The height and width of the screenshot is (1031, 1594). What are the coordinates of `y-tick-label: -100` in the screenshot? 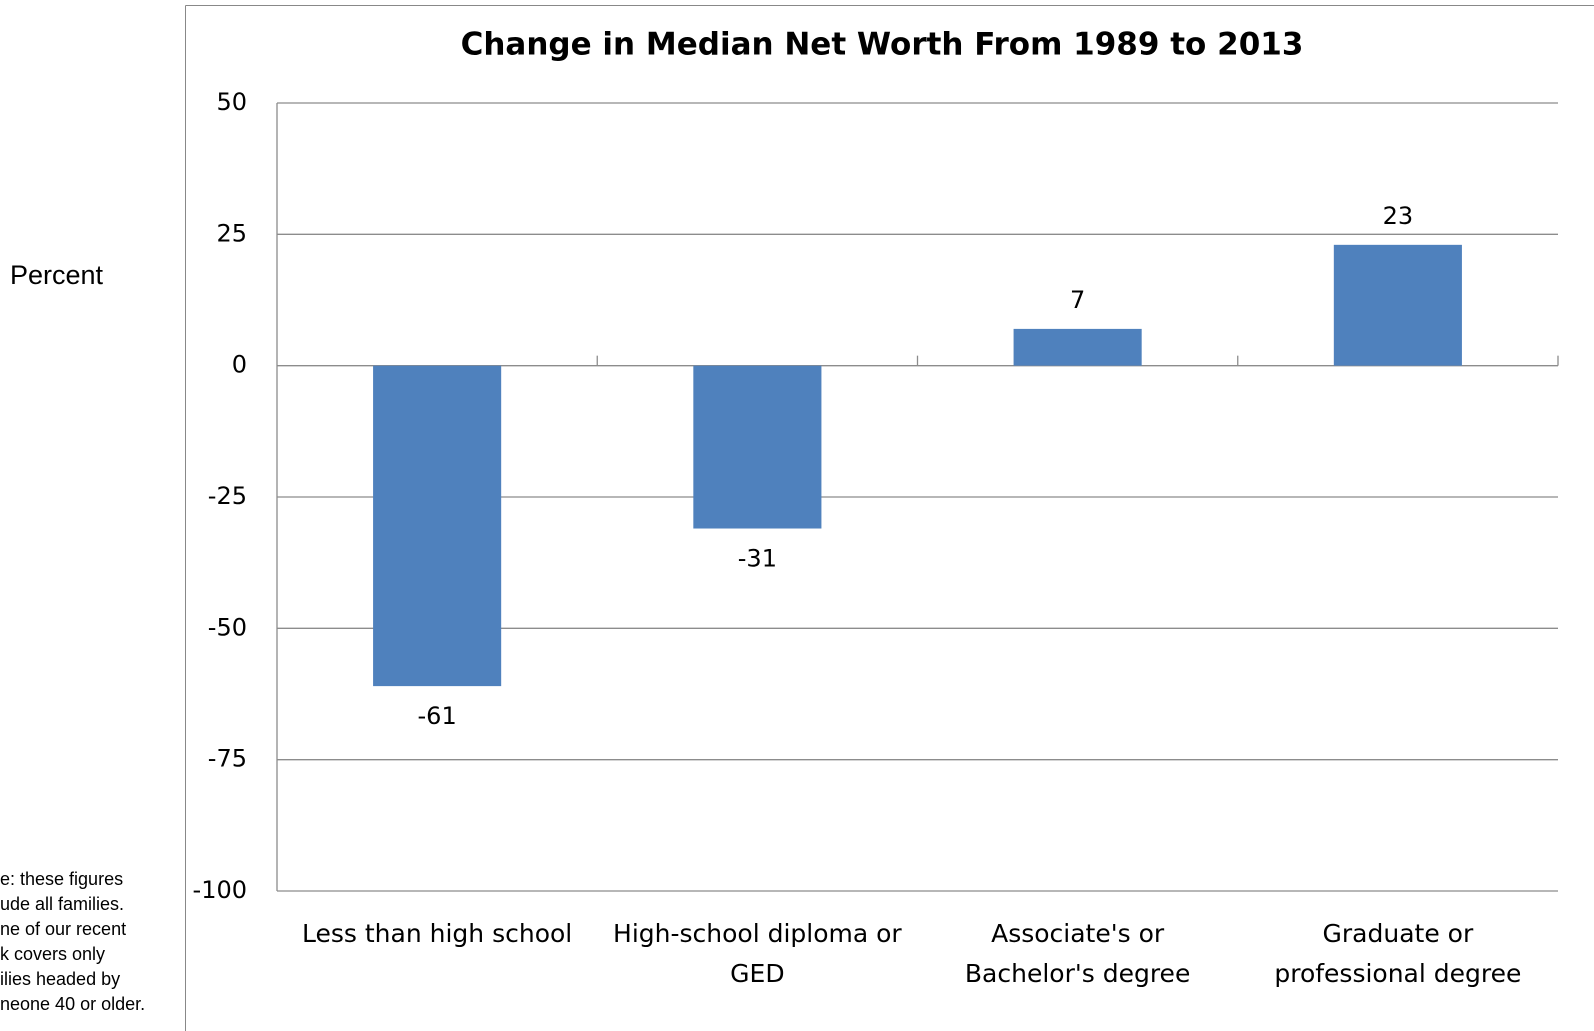 It's located at (220, 890).